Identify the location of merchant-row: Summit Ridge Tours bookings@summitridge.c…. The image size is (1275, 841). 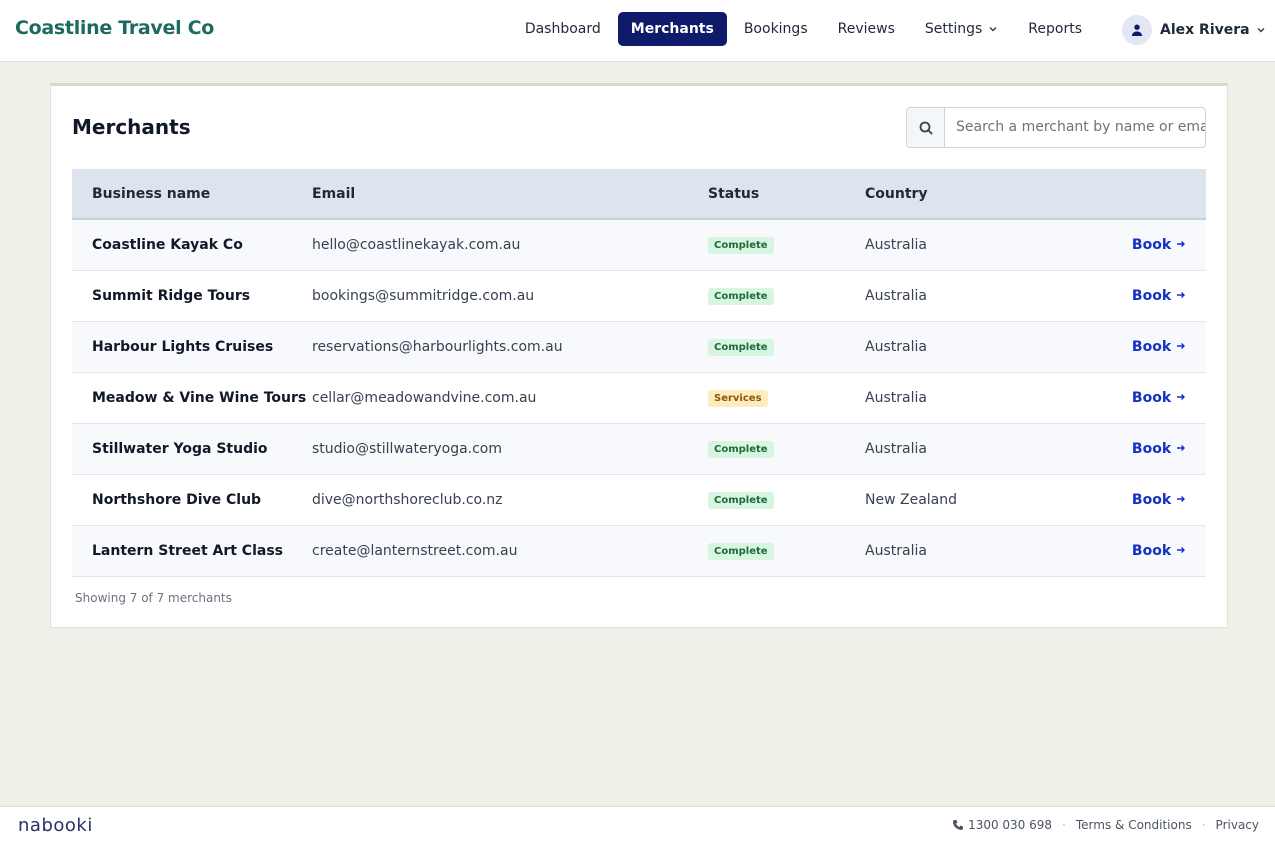
(639, 296).